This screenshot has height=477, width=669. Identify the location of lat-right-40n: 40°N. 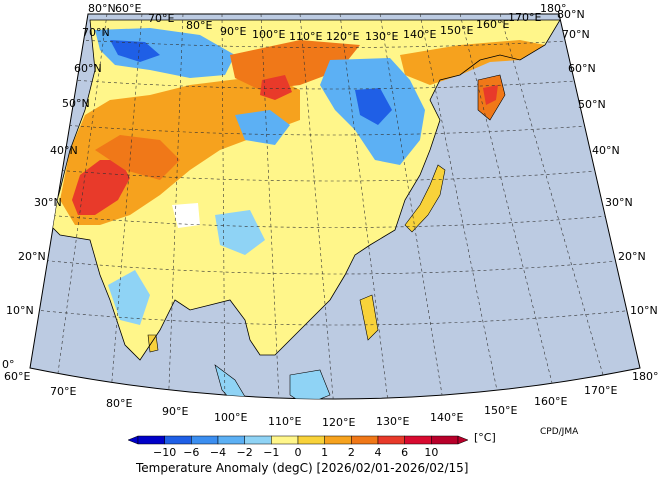
(606, 150).